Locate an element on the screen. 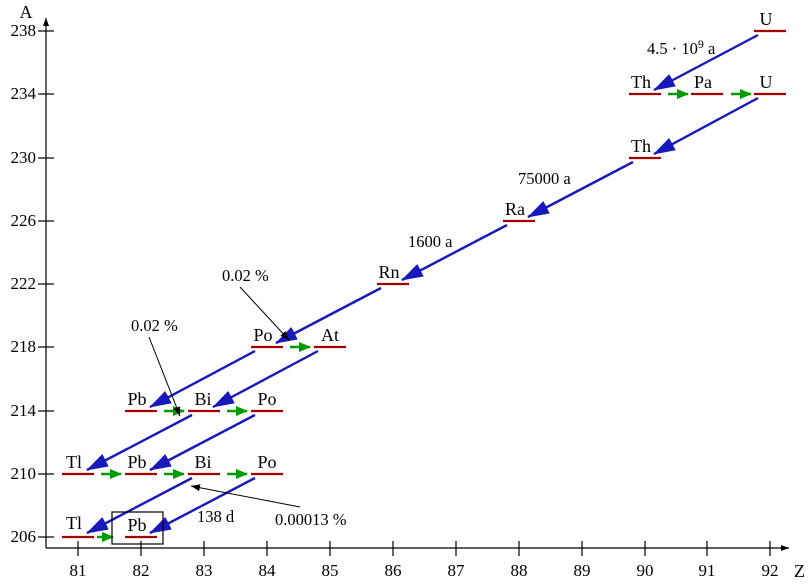 Image resolution: width=812 pixels, height=585 pixels. isotope-pb210: Pb is located at coordinates (141, 464).